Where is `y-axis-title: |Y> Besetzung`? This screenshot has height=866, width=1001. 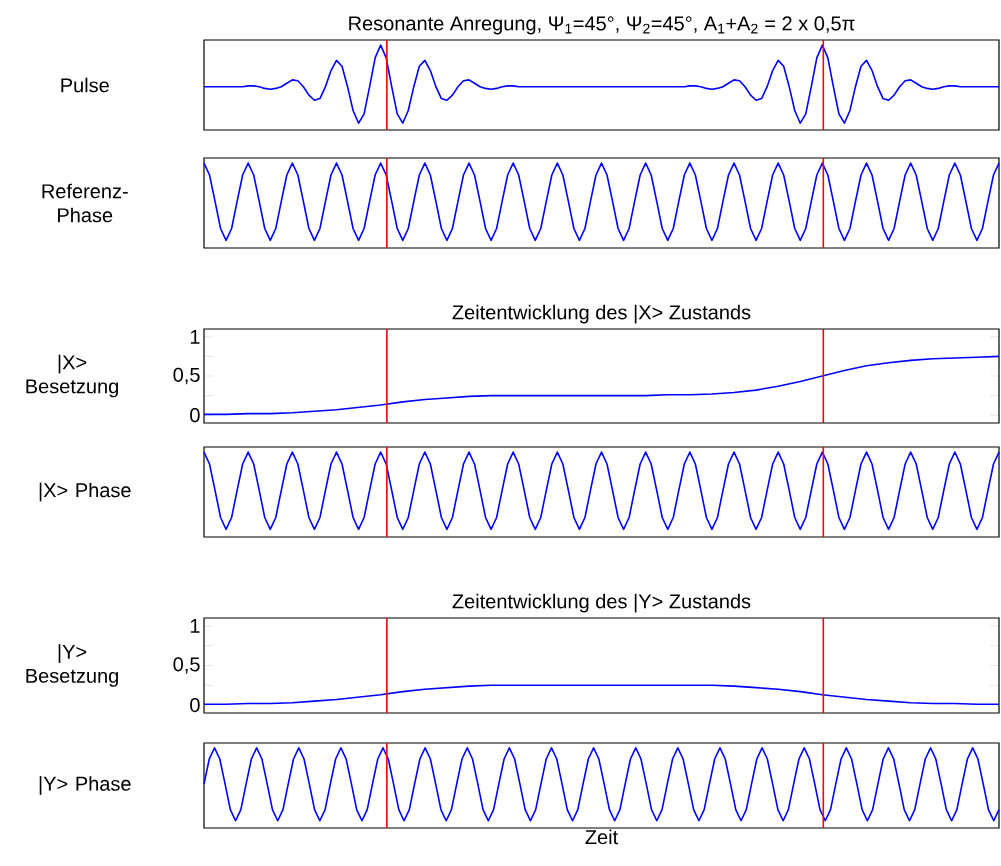
y-axis-title: |Y> Besetzung is located at coordinates (72, 665).